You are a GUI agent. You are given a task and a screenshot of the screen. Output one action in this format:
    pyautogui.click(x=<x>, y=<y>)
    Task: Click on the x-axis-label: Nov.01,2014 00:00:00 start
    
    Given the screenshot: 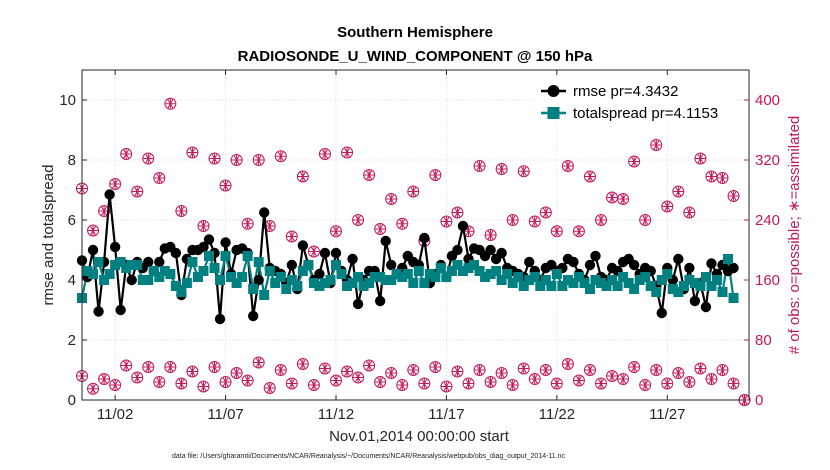 What is the action you would take?
    pyautogui.click(x=419, y=436)
    